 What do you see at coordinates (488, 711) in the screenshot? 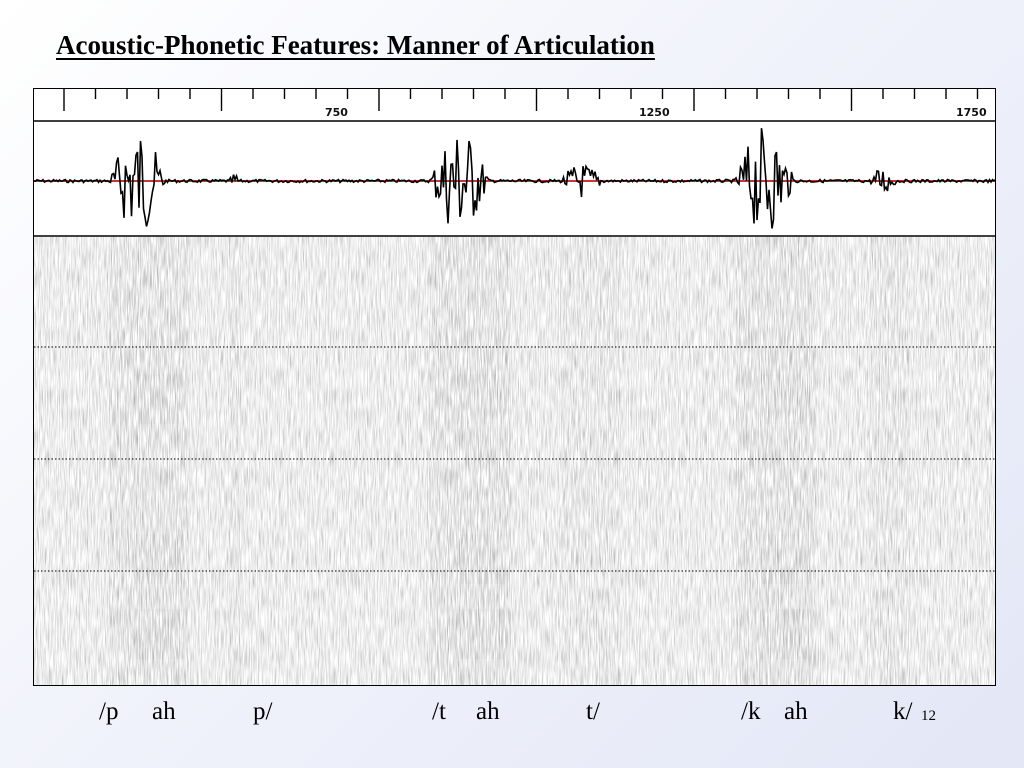
I see `phone-label-ah-2: ah` at bounding box center [488, 711].